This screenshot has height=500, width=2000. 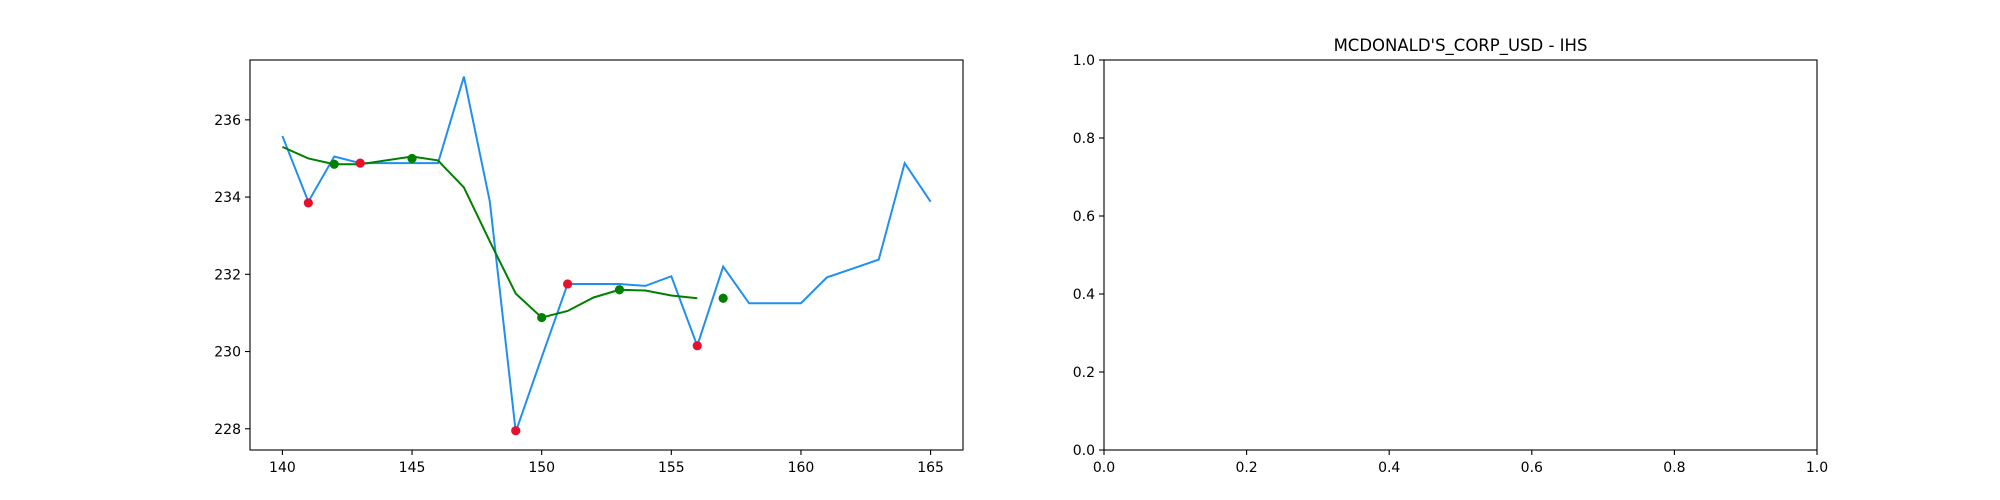 I want to click on ihs-x-tick-label: 0.6, so click(x=1532, y=468).